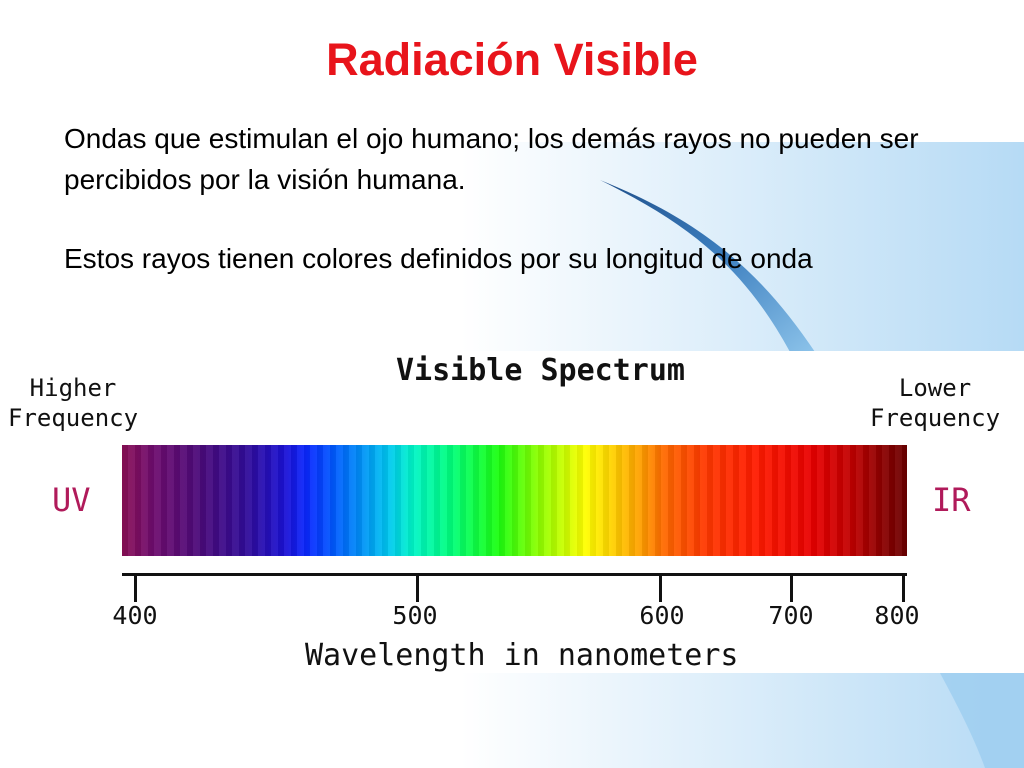 This screenshot has width=1024, height=768. Describe the element at coordinates (951, 500) in the screenshot. I see `ir-label: IR` at that location.